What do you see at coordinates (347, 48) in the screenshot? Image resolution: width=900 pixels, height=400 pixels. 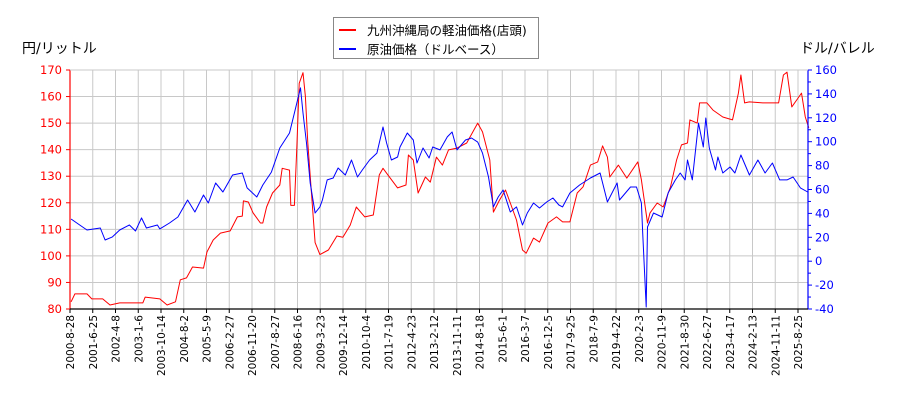 I see `legend-swatch-blue` at bounding box center [347, 48].